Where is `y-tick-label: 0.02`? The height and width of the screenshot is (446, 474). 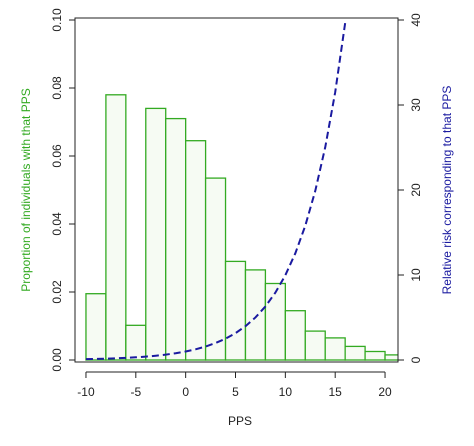 y-tick-label: 0.02 is located at coordinates (57, 292).